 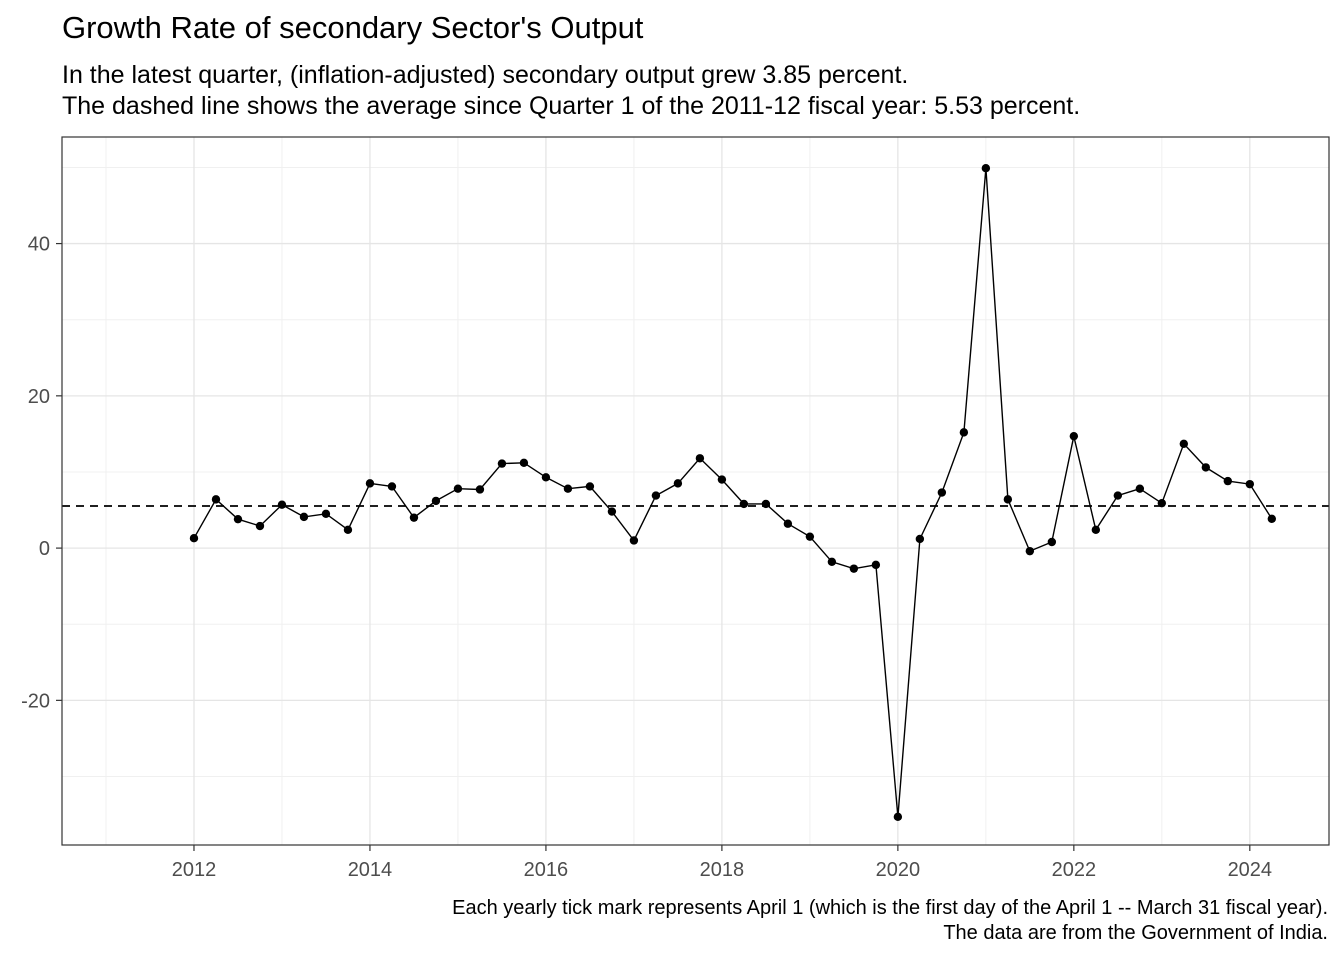 What do you see at coordinates (194, 870) in the screenshot?
I see `x-tick-label: 2012` at bounding box center [194, 870].